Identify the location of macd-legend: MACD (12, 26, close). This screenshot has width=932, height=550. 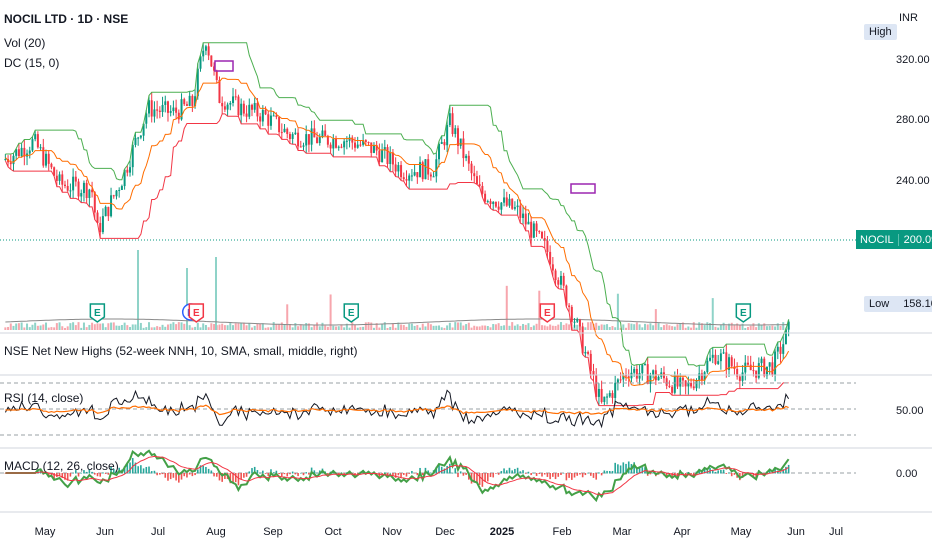
(61, 466).